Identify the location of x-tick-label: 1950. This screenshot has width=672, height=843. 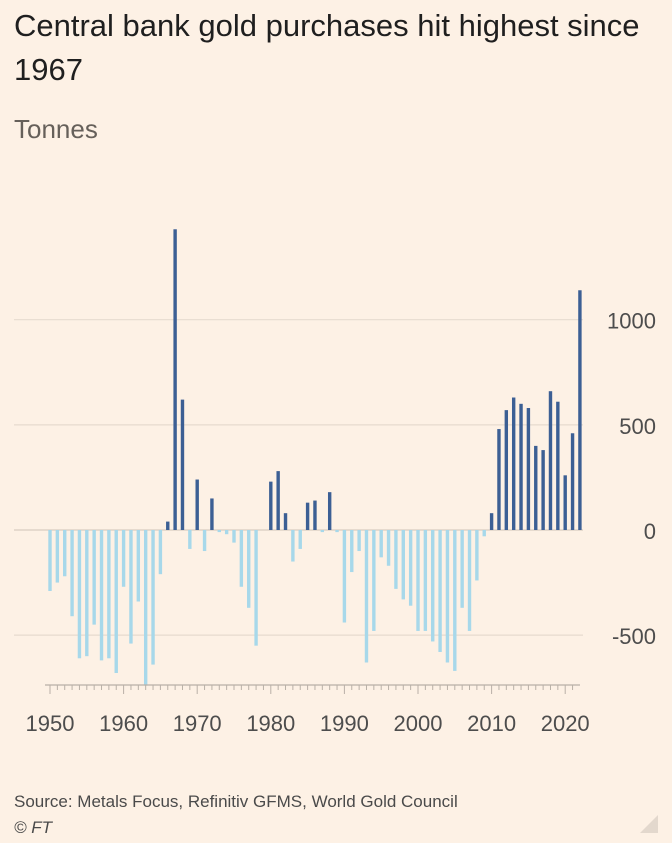
(50, 723).